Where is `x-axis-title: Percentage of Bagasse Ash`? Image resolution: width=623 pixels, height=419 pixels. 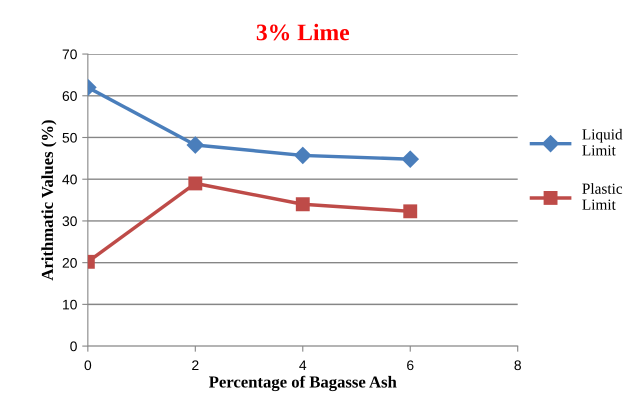 x-axis-title: Percentage of Bagasse Ash is located at coordinates (303, 384).